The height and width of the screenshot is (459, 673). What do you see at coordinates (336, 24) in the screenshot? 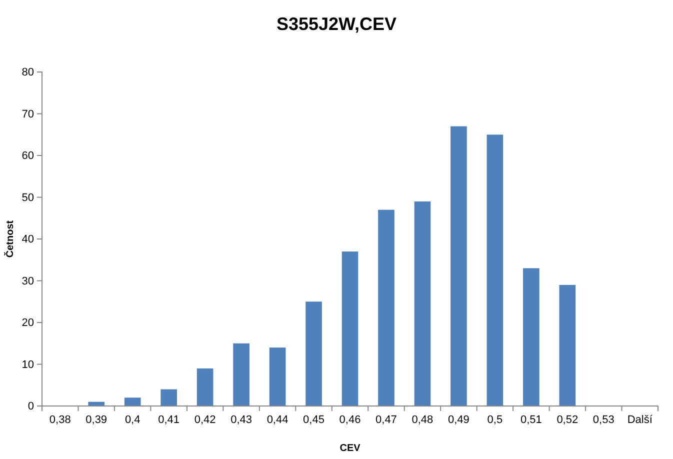
I see `chart-title: S355J2W,CEV` at bounding box center [336, 24].